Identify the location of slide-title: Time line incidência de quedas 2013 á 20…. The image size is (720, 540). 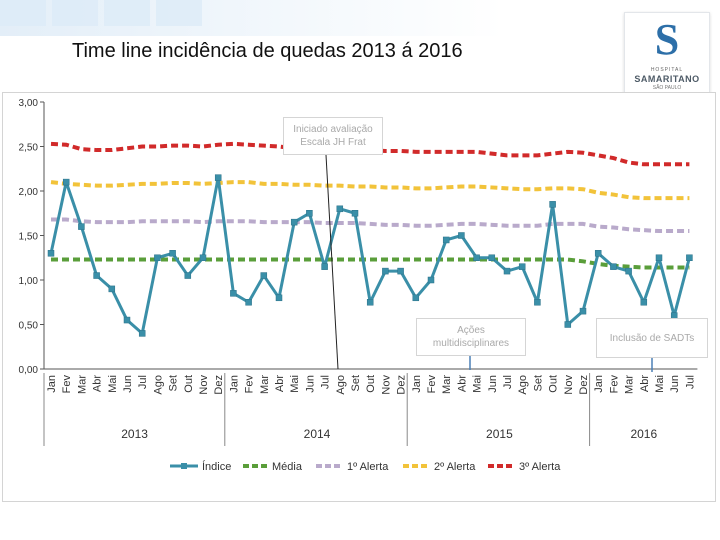
(267, 51).